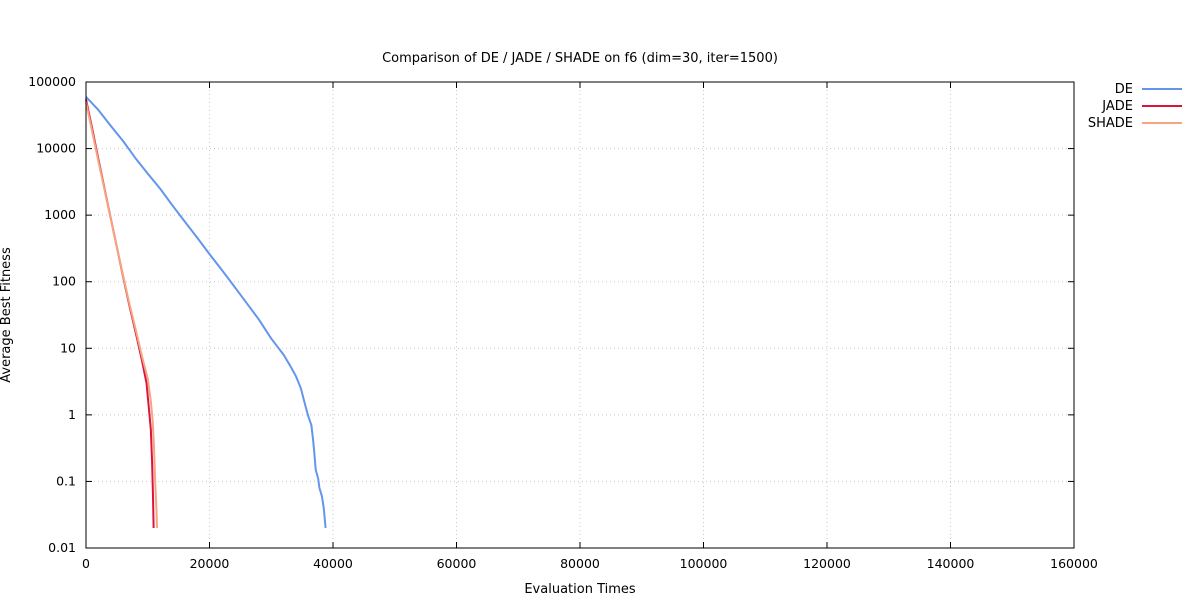 The width and height of the screenshot is (1200, 600). Describe the element at coordinates (457, 563) in the screenshot. I see `x-tick-label: 60000` at that location.